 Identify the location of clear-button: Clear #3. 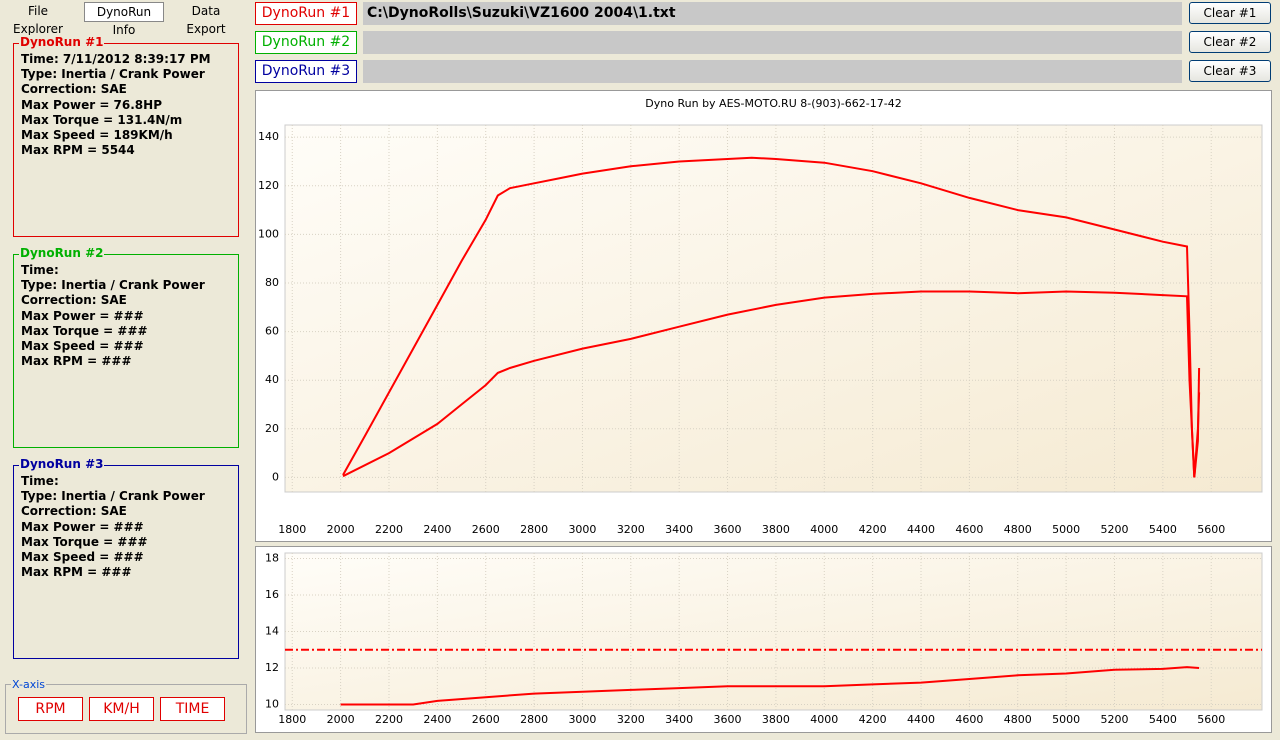
(1230, 71).